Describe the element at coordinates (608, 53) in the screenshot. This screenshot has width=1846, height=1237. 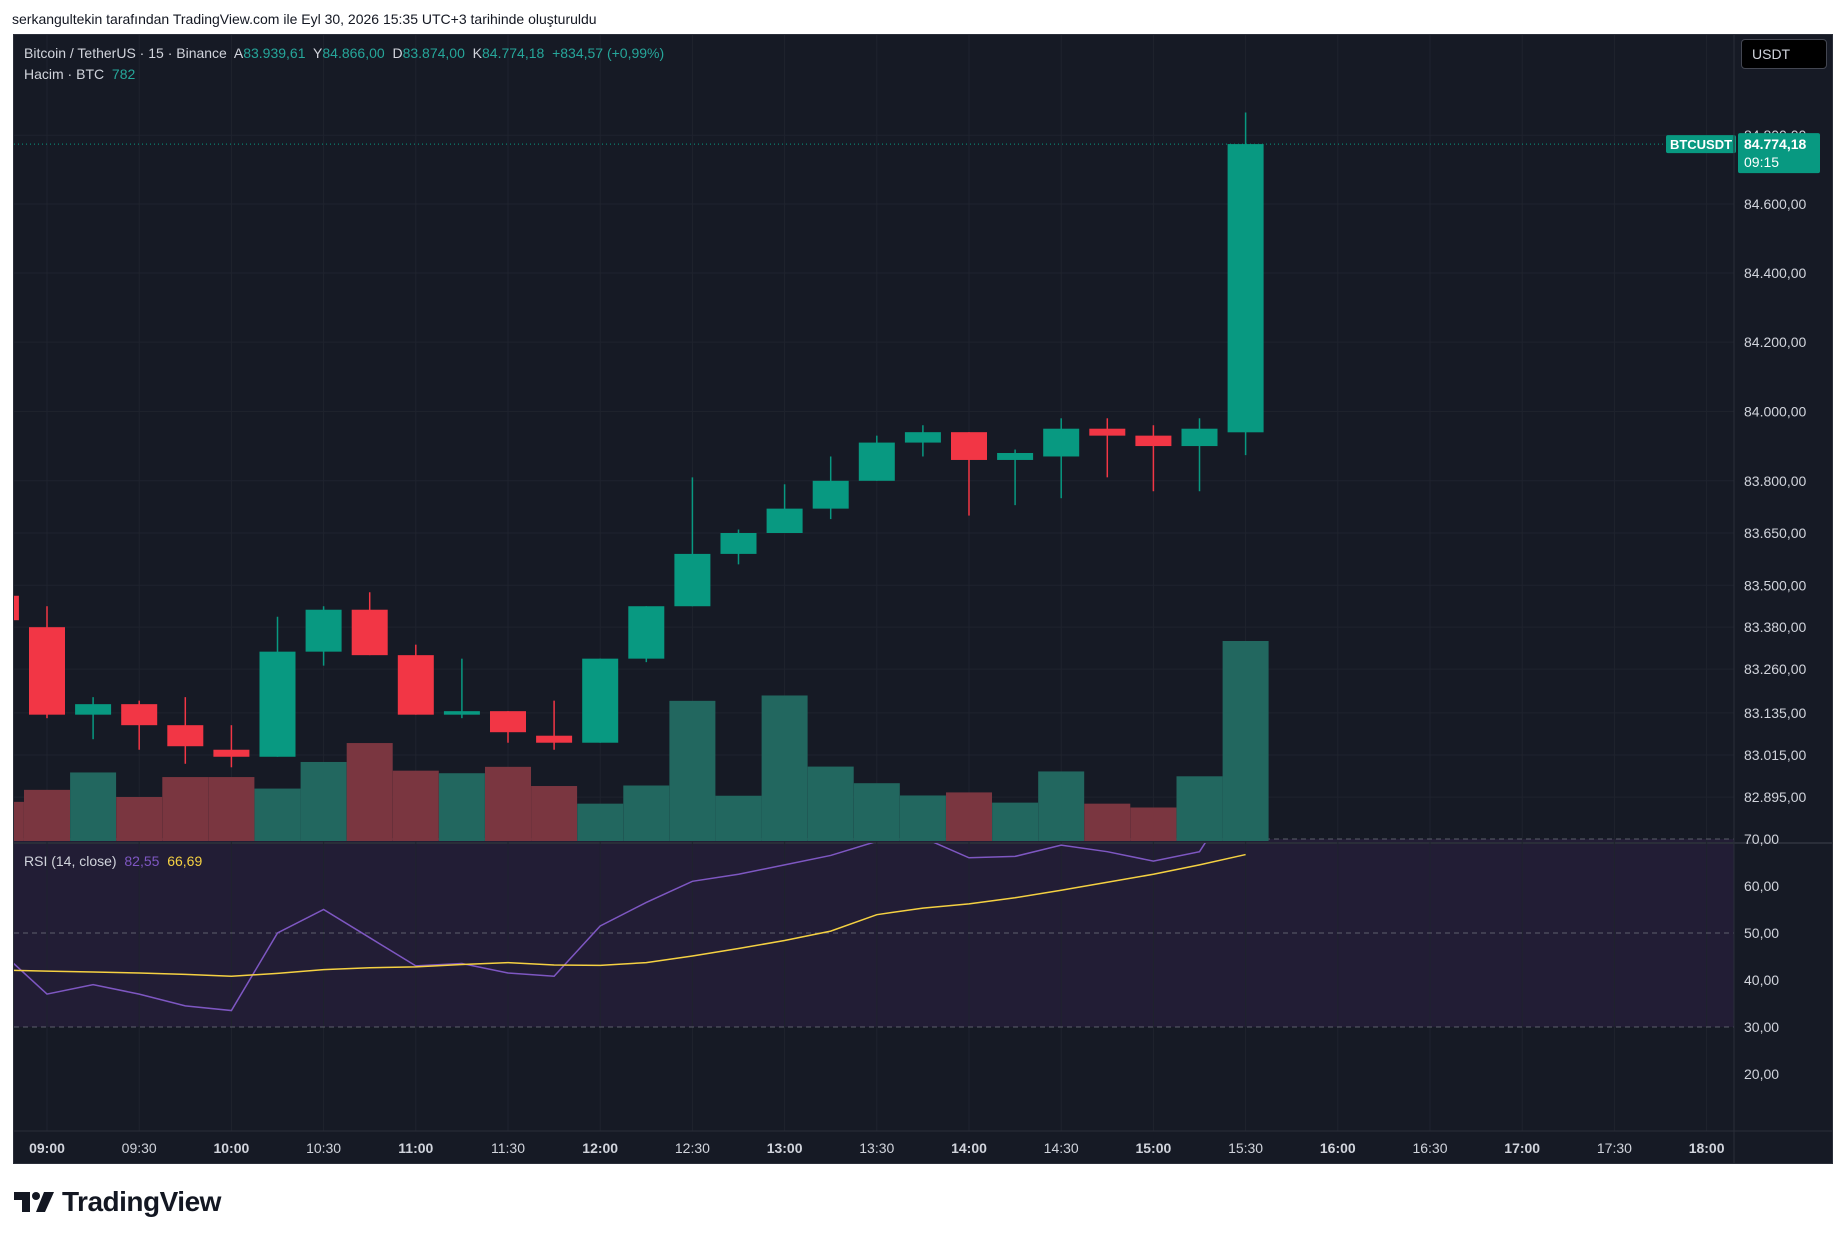
I see `change-value: +834,57 (+0,99%)` at that location.